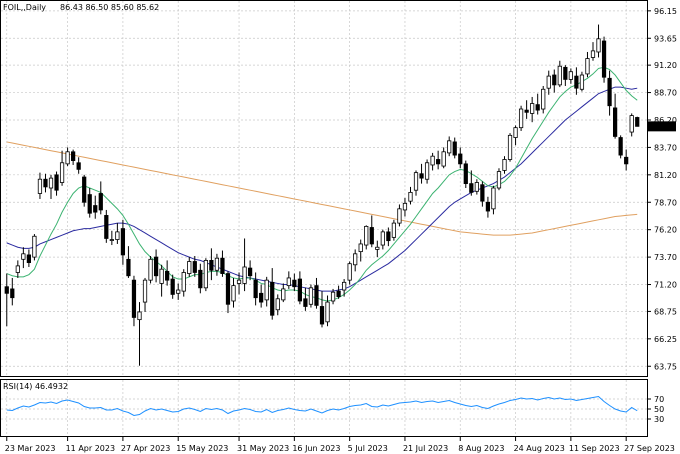 This screenshot has width=680, height=454. I want to click on price-tick-label: 81.20, so click(665, 175).